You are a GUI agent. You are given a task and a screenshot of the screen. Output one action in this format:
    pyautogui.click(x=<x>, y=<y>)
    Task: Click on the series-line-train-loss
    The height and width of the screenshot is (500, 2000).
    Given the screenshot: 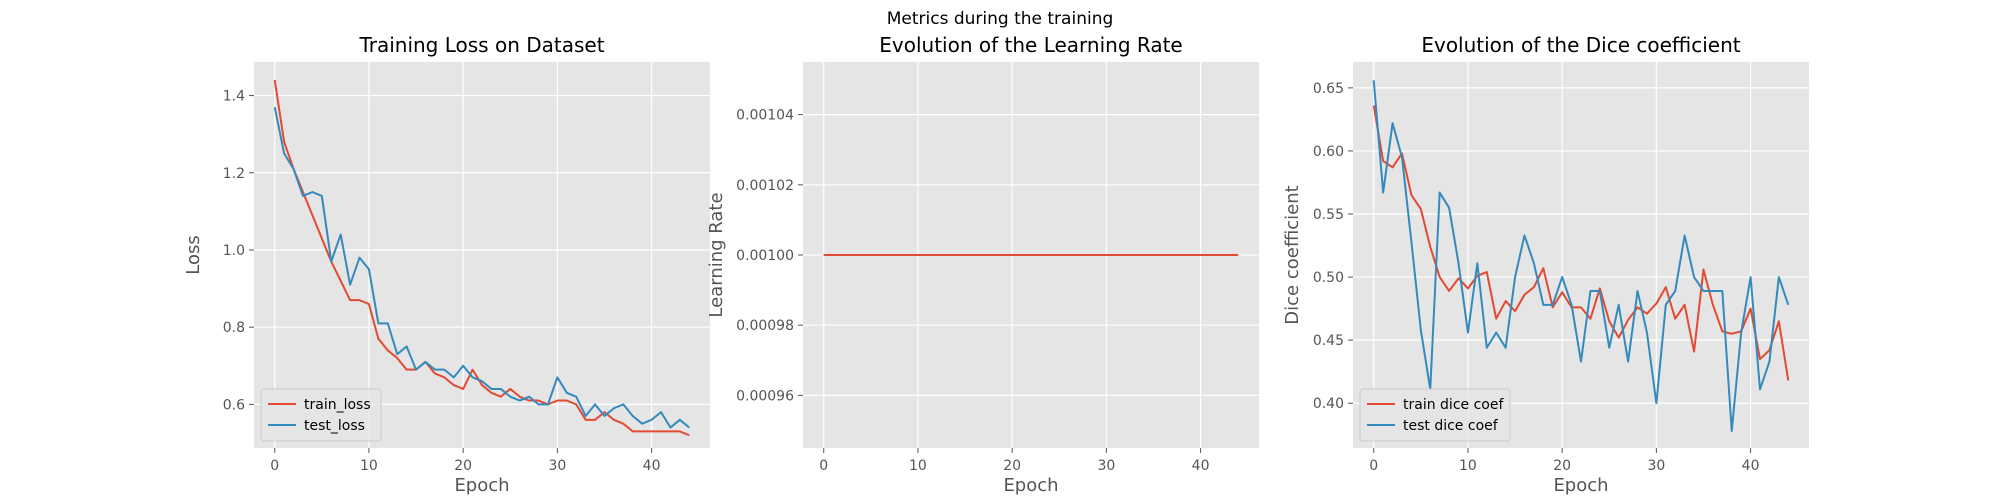 What is the action you would take?
    pyautogui.click(x=481, y=258)
    